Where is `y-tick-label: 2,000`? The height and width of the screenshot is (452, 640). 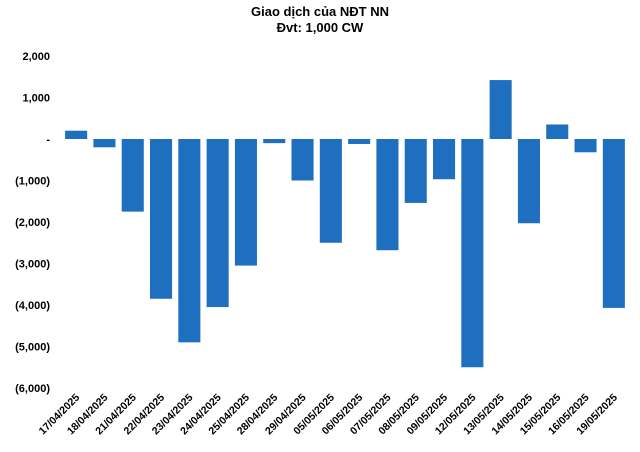 y-tick-label: 2,000 is located at coordinates (36, 57).